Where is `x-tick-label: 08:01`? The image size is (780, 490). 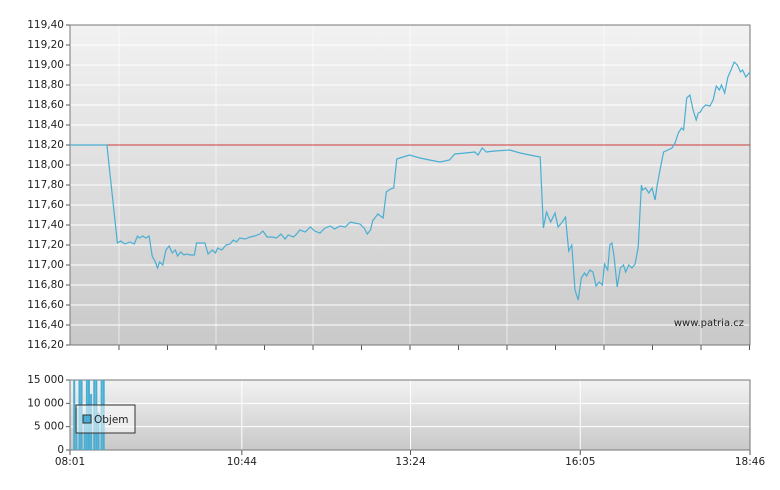
x-tick-label: 08:01 is located at coordinates (70, 462).